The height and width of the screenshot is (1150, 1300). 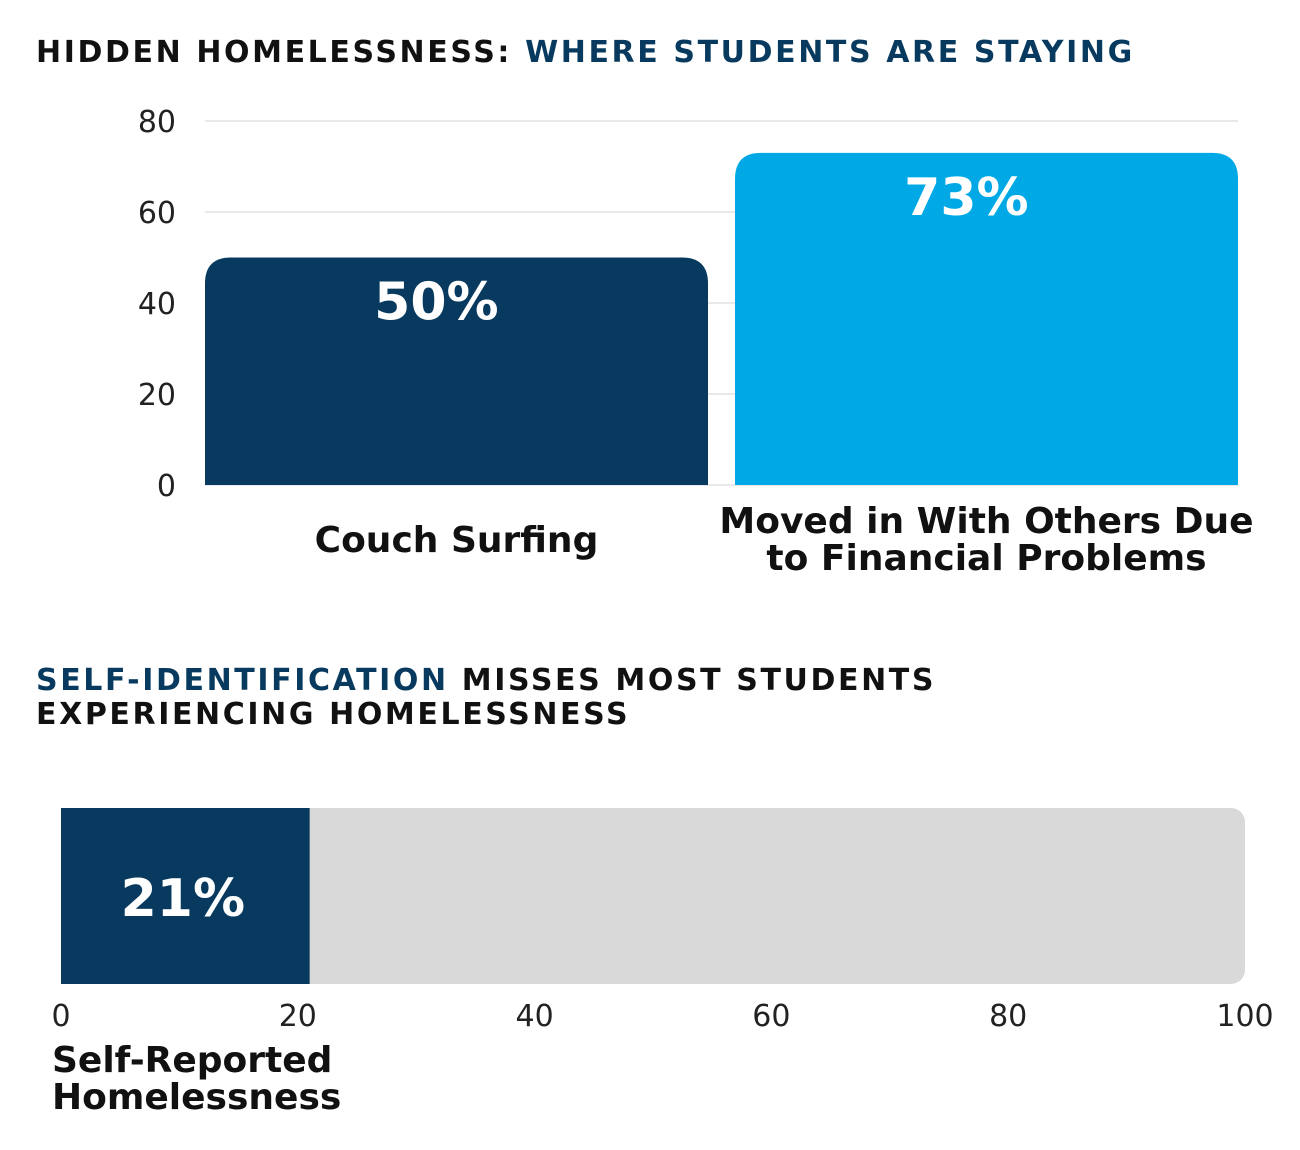 What do you see at coordinates (1008, 1016) in the screenshot?
I see `x-tick-label: 80` at bounding box center [1008, 1016].